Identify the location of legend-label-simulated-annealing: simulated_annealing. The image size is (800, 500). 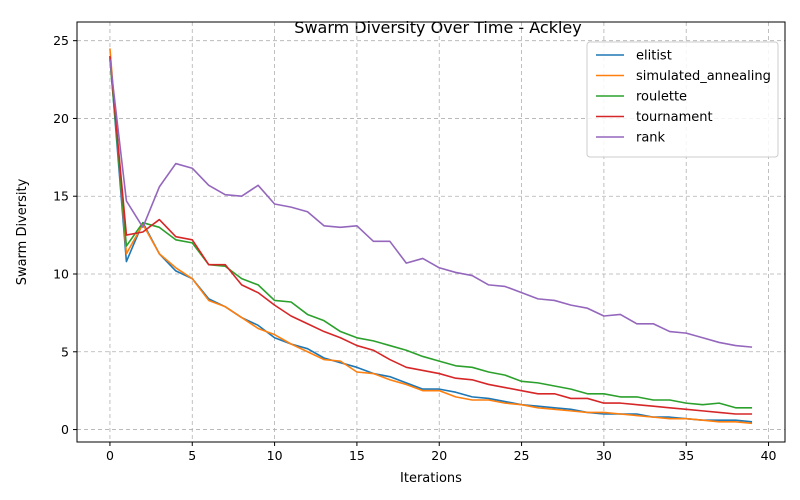
(703, 76).